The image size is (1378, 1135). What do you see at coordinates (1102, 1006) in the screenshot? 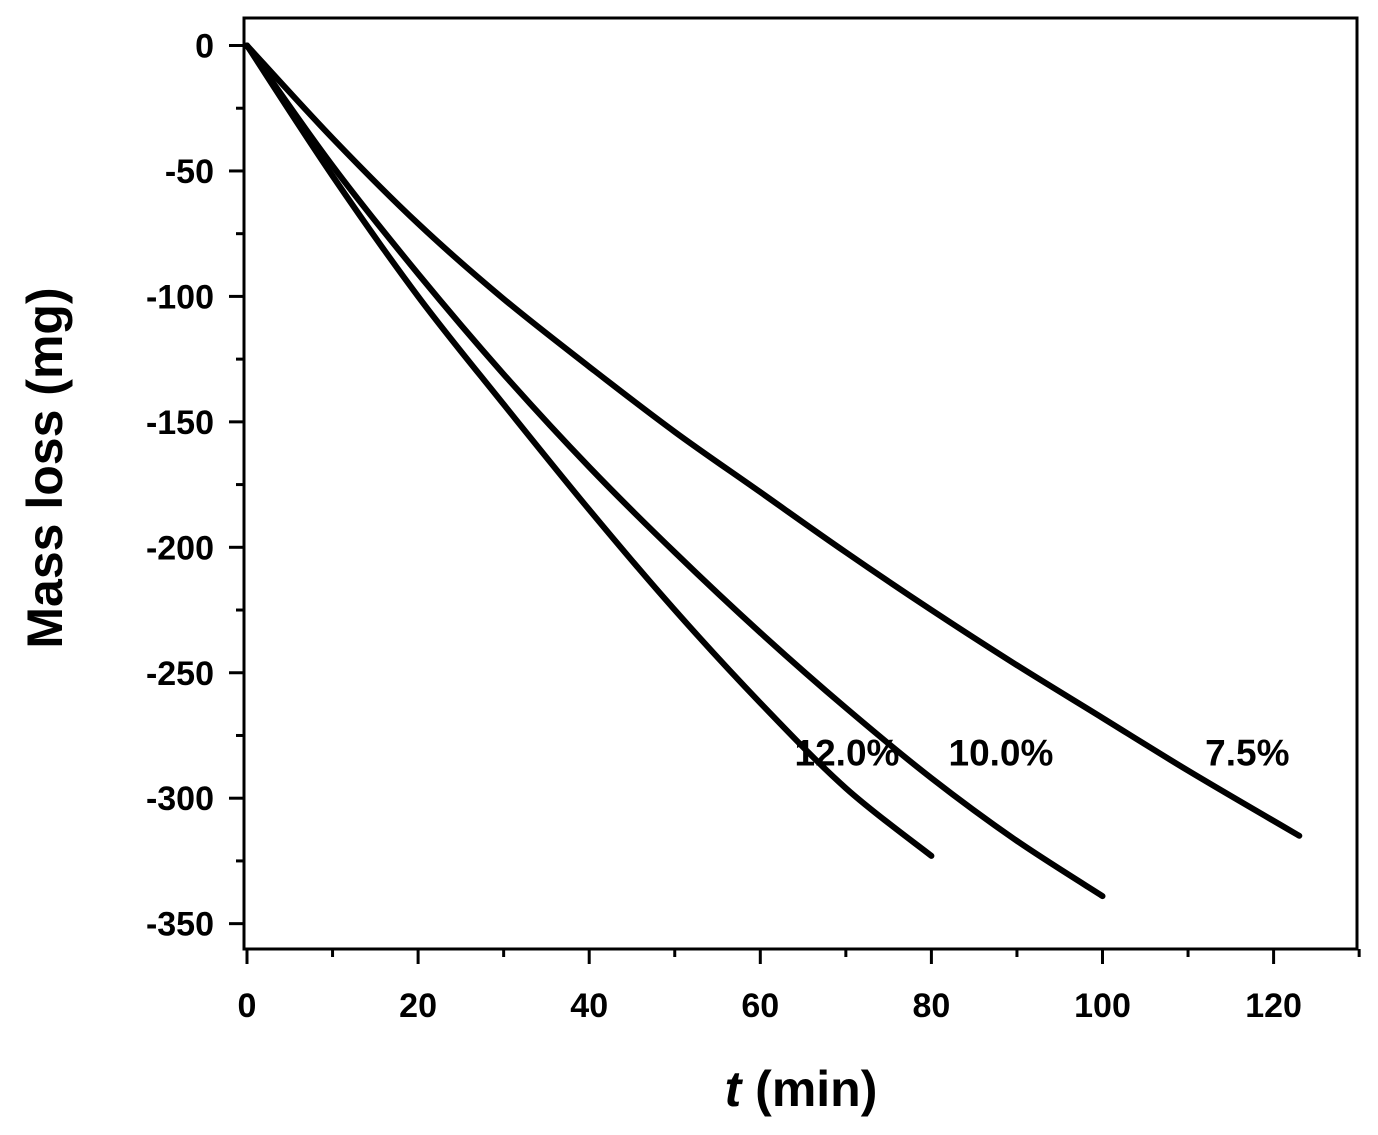
I see `x-tick-label: 100` at bounding box center [1102, 1006].